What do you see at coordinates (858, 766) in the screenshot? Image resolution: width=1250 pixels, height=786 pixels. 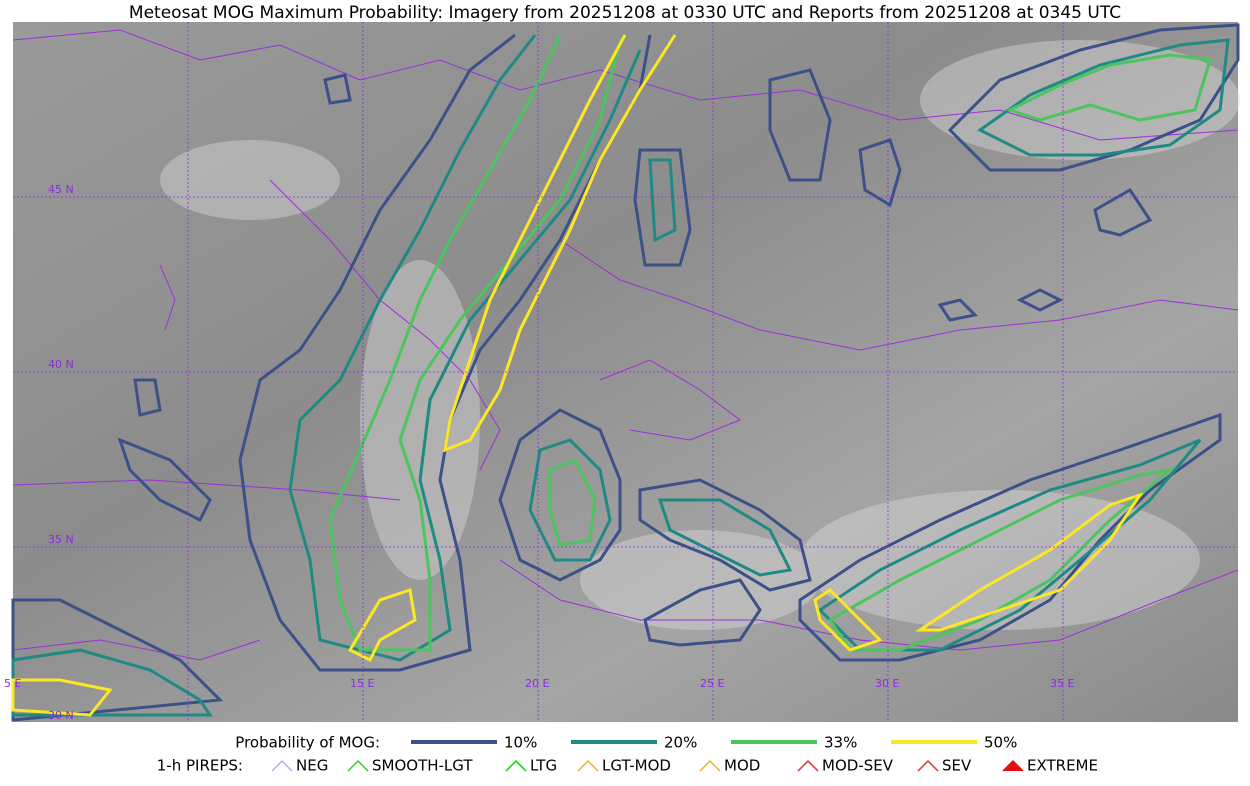 I see `pirep-label: MOD-SEV` at bounding box center [858, 766].